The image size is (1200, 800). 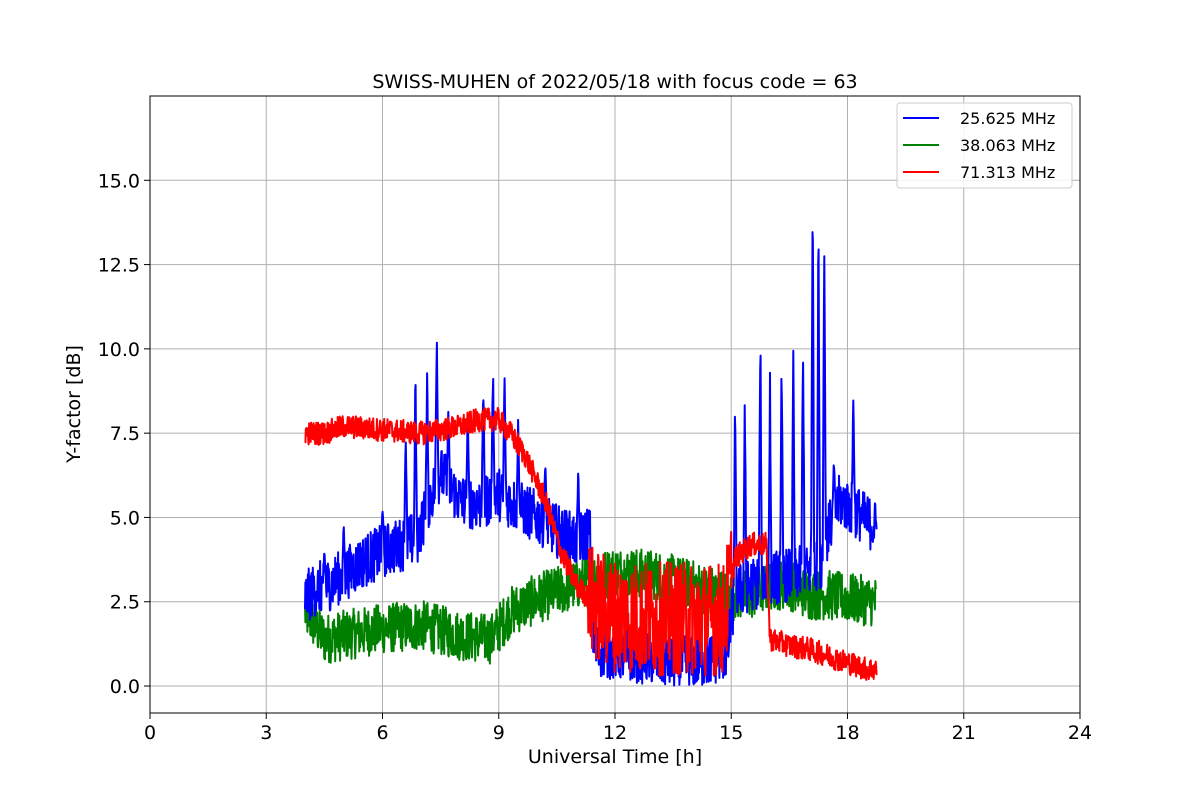 What do you see at coordinates (266, 733) in the screenshot?
I see `x-tick-label: 3` at bounding box center [266, 733].